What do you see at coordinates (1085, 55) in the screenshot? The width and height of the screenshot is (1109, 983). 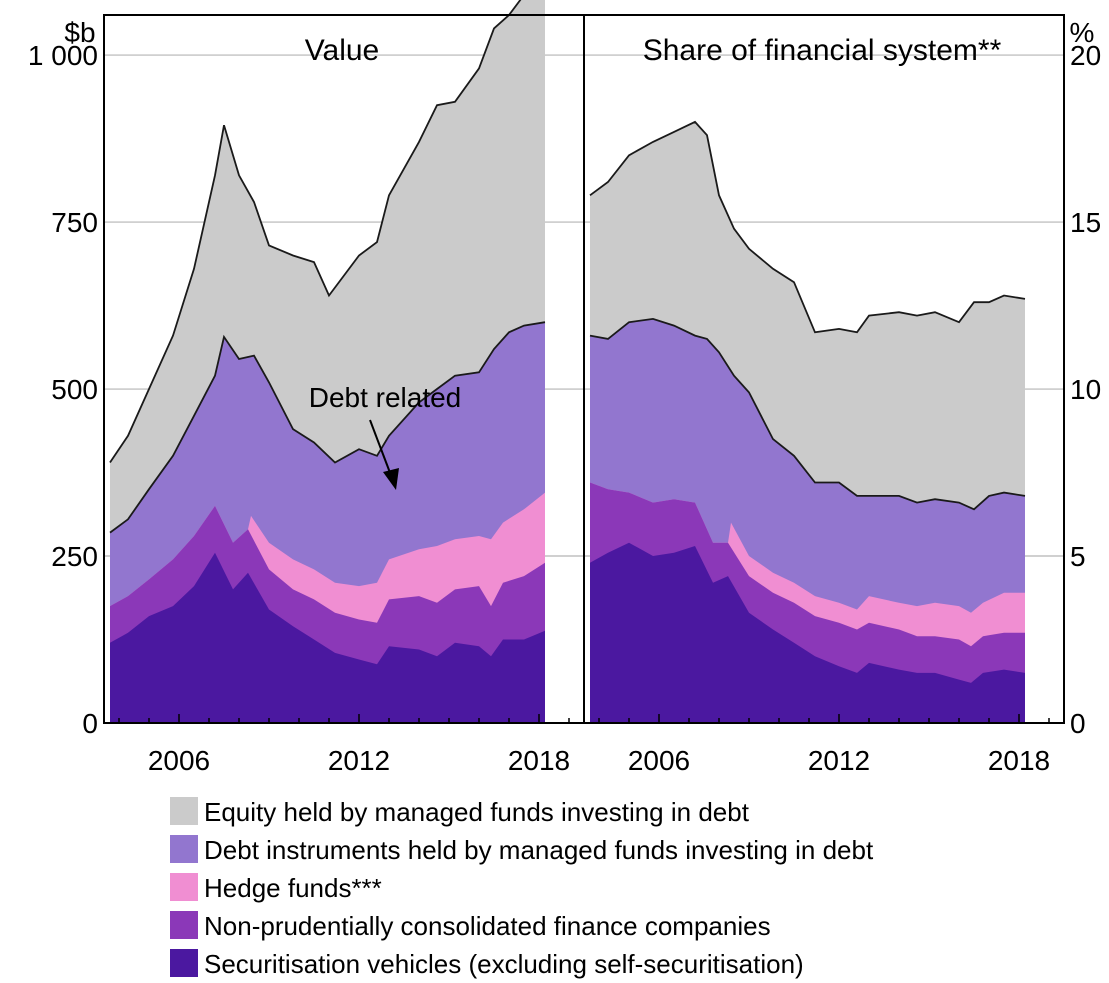 I see `y-tick-label: 20` at bounding box center [1085, 55].